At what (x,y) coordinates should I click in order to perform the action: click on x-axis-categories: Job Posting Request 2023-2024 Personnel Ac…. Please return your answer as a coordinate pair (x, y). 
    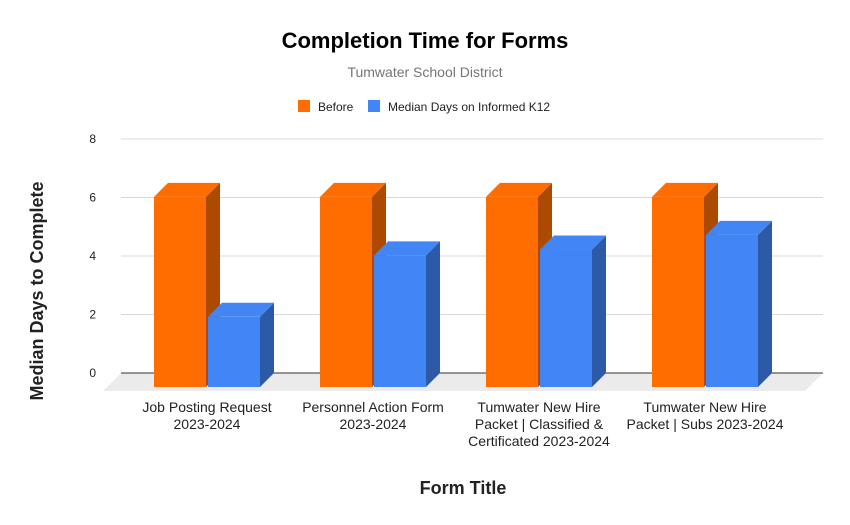
    Looking at the image, I should click on (462, 424).